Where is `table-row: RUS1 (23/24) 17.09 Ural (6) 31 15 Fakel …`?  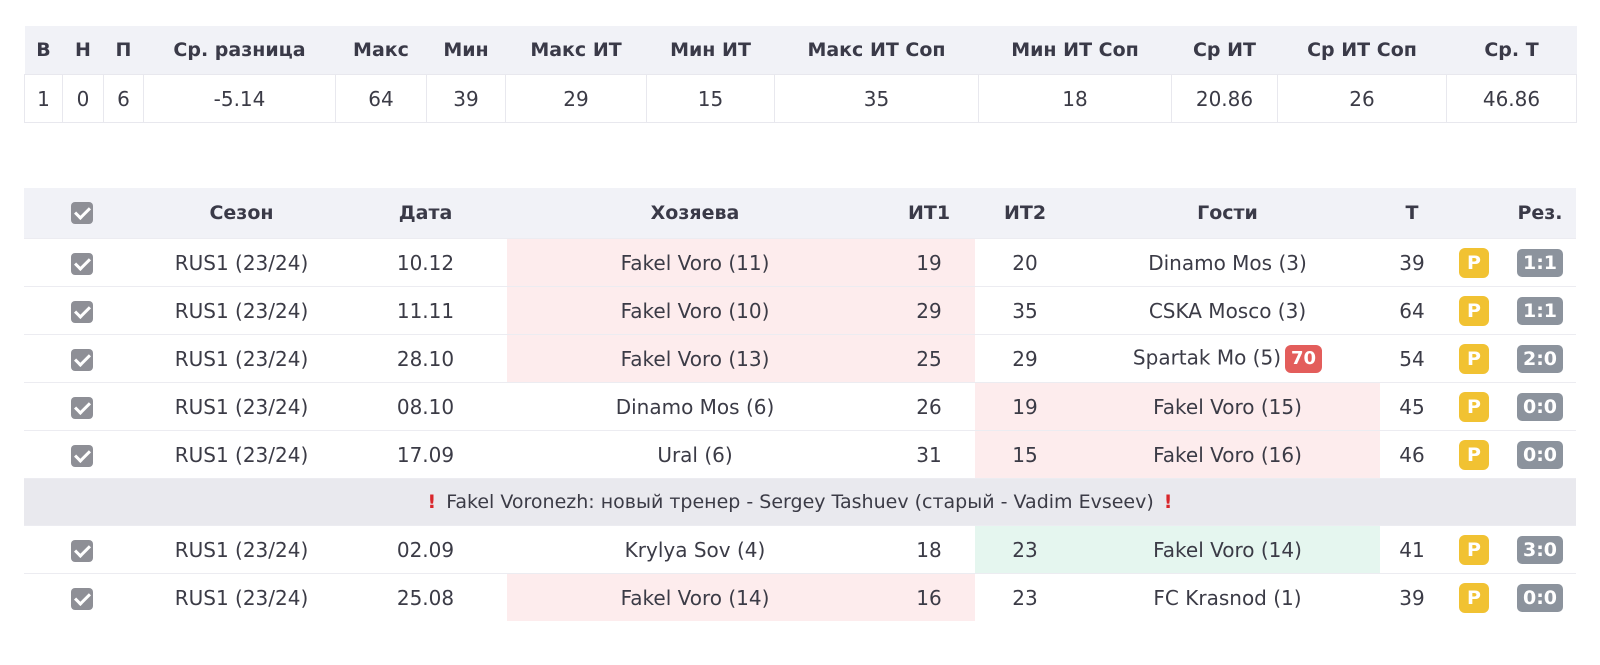 table-row: RUS1 (23/24) 17.09 Ural (6) 31 15 Fakel … is located at coordinates (800, 454).